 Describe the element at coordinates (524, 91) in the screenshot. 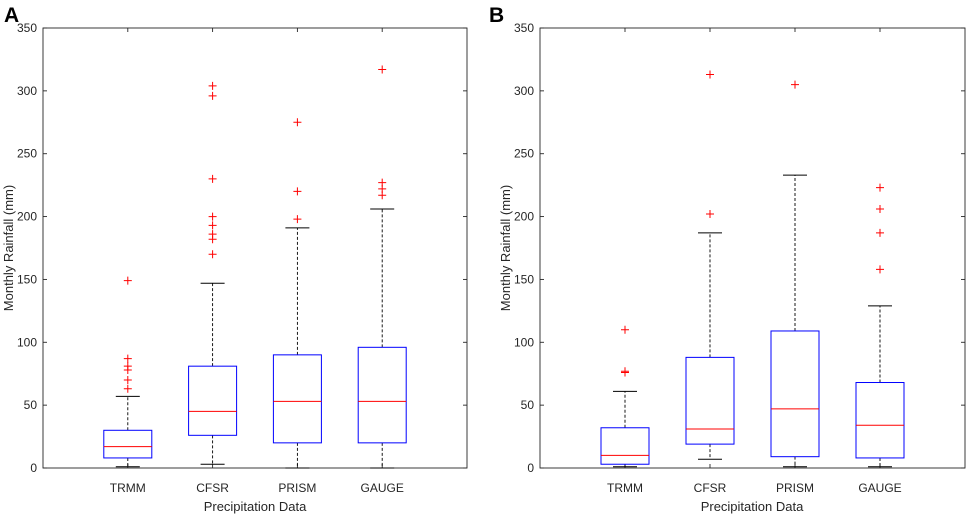

I see `panel-b-y-tick-label: 300` at that location.